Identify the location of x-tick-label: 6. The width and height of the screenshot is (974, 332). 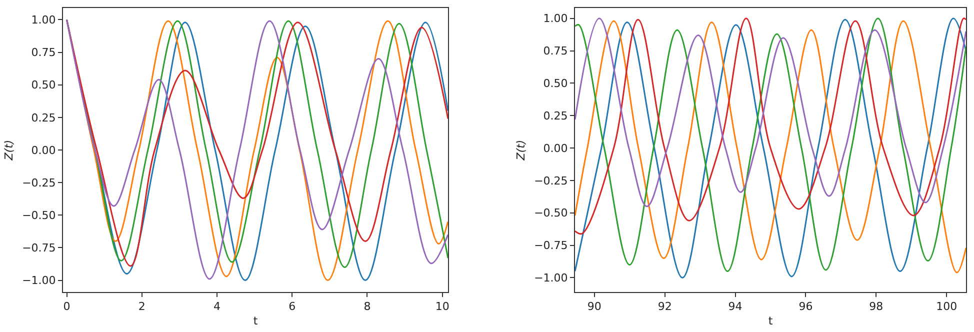
(292, 307).